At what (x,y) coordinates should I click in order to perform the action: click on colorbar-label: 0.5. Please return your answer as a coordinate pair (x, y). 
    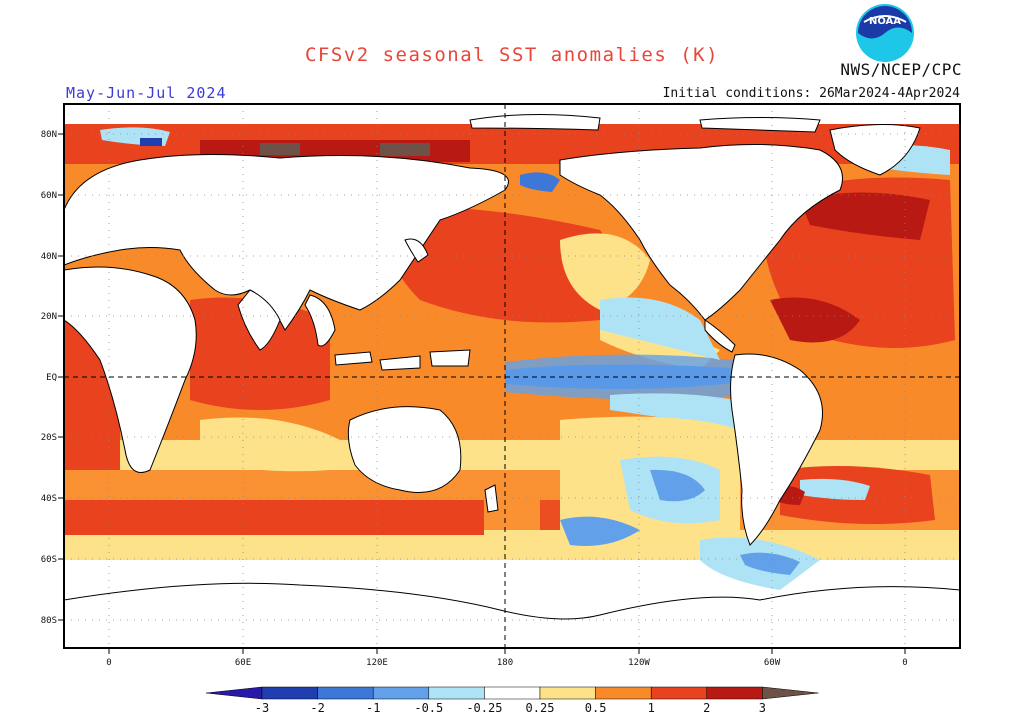
    Looking at the image, I should click on (596, 708).